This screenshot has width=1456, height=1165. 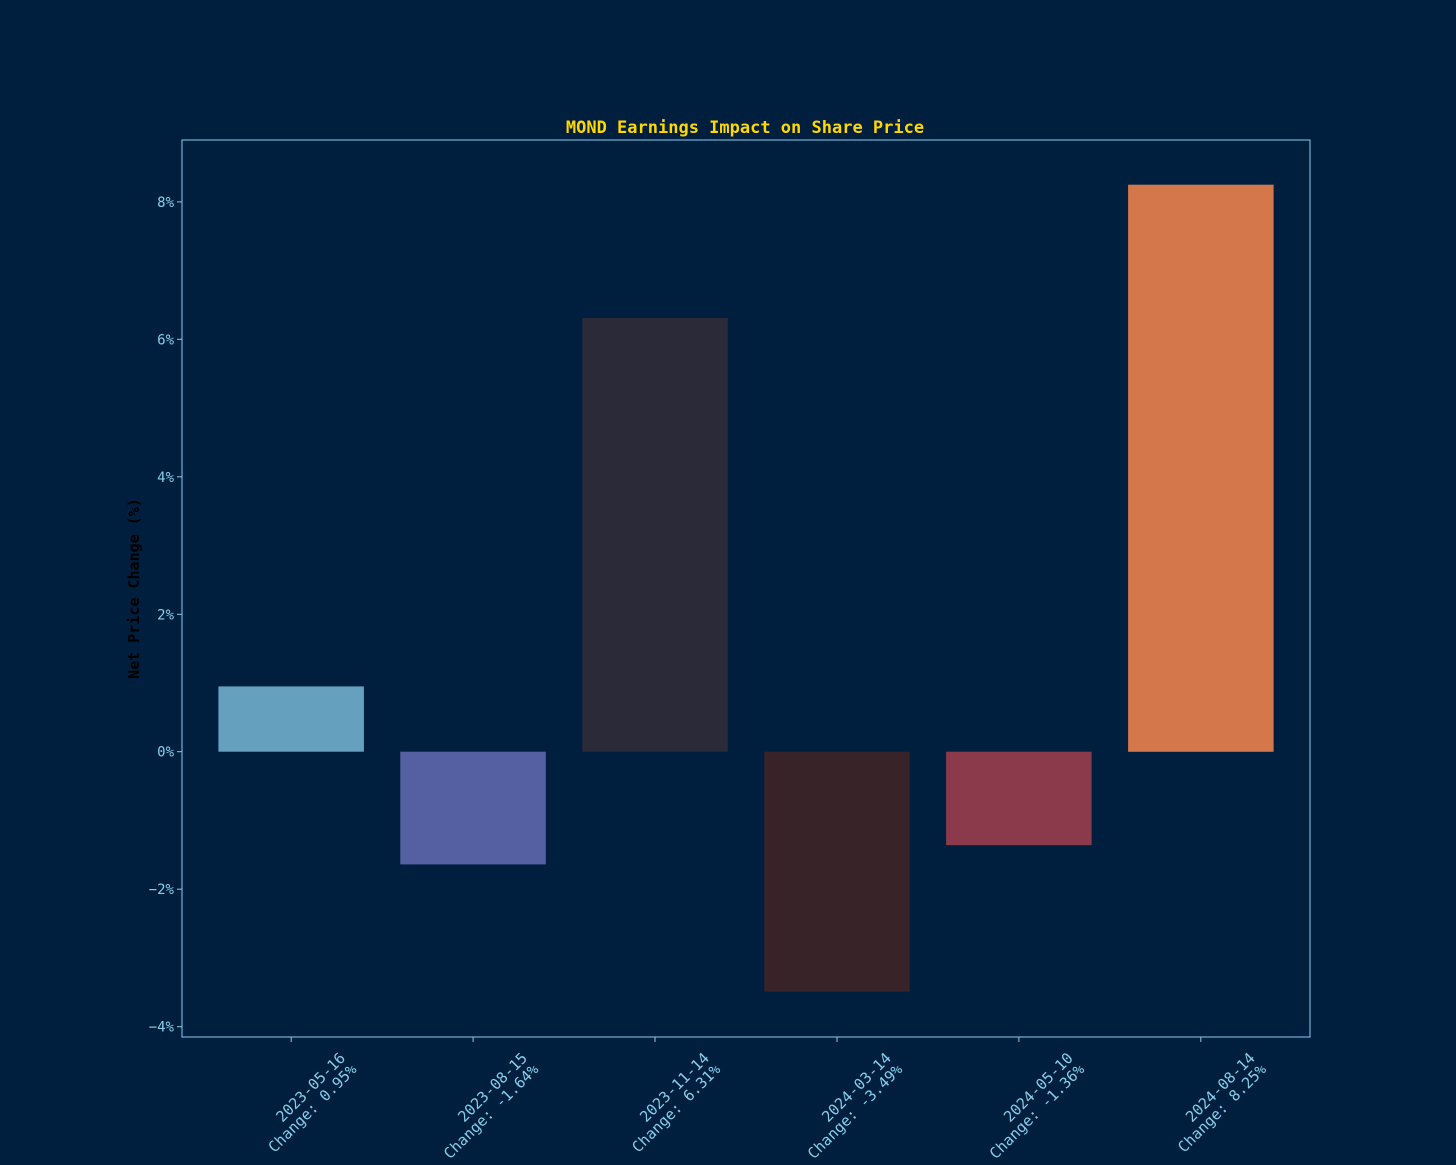 I want to click on y-tick-label: −4%, so click(x=162, y=1028).